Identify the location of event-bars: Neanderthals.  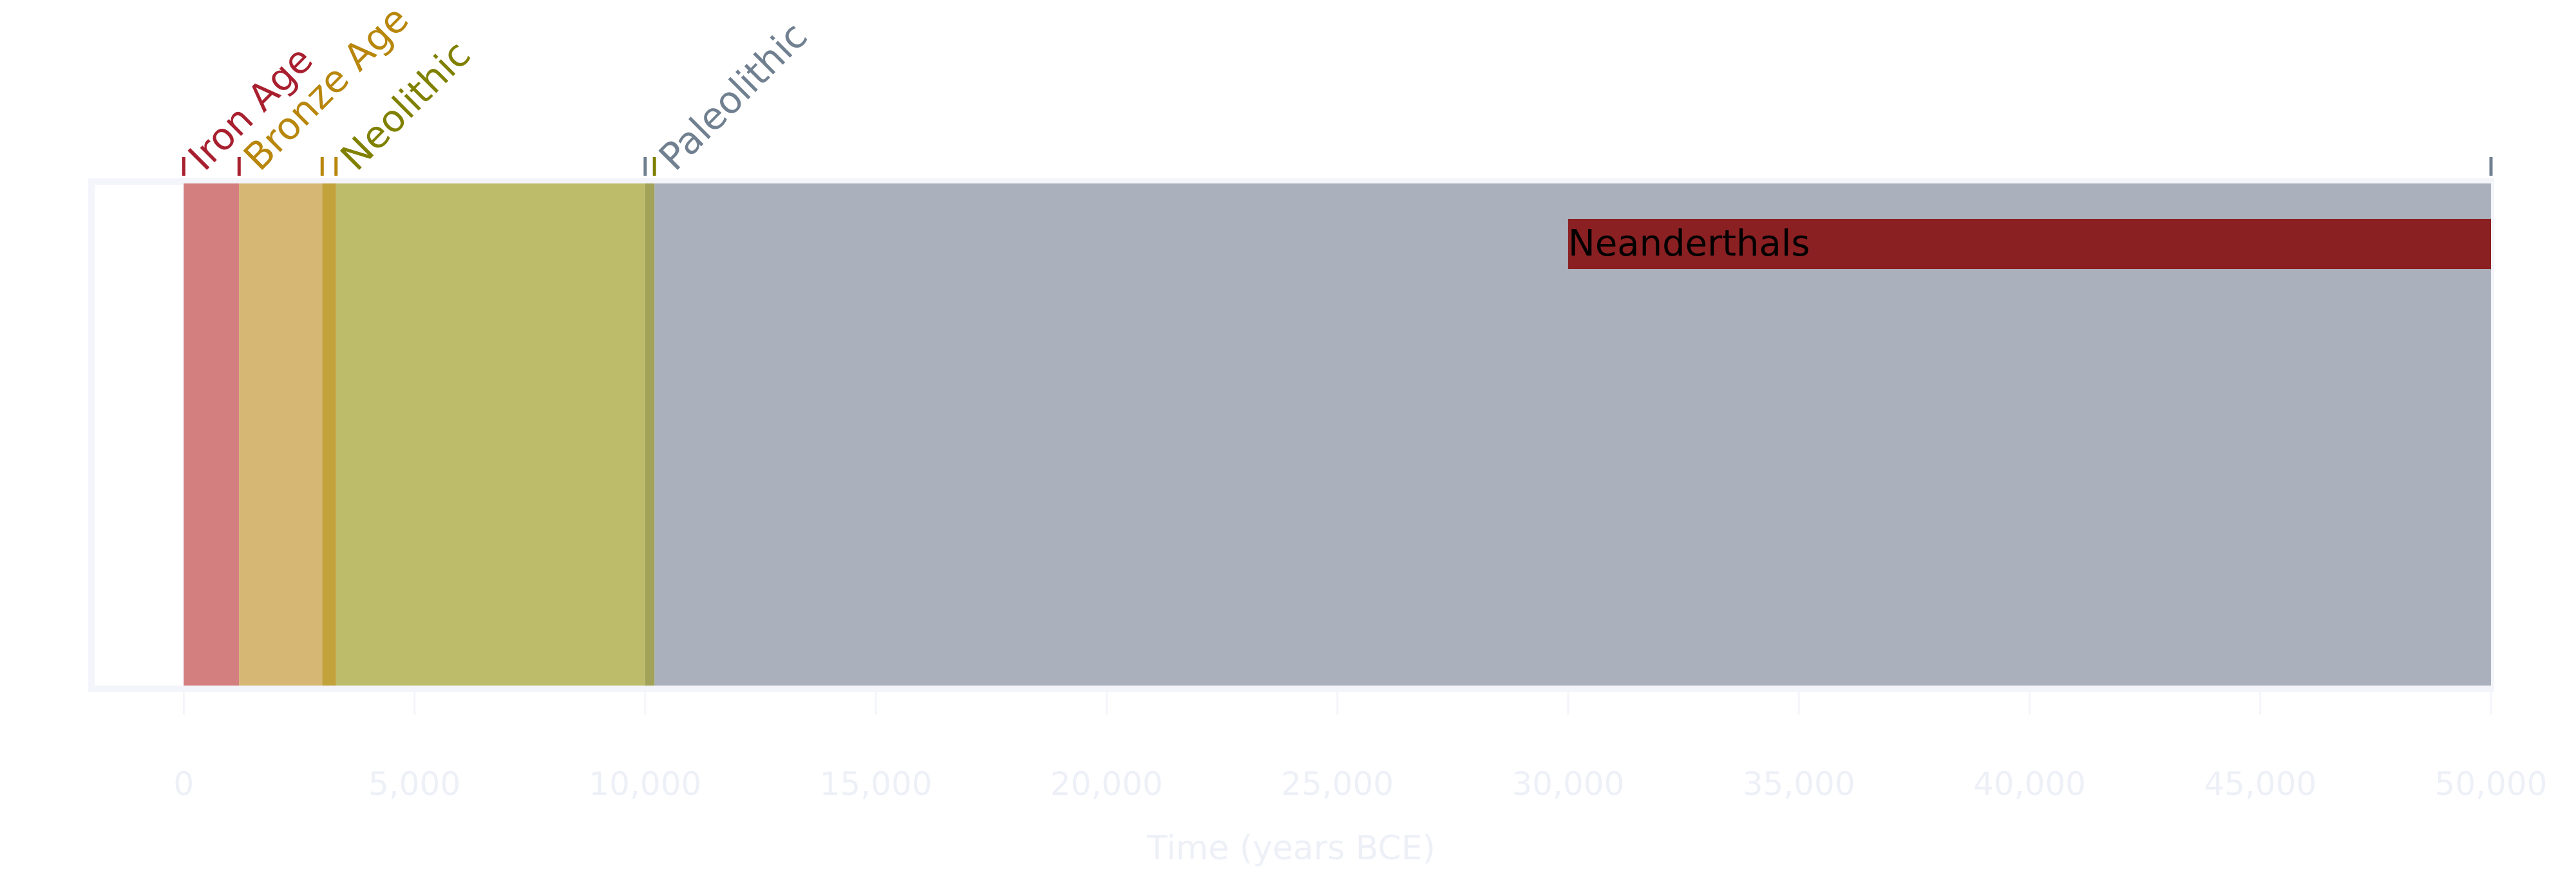
(2029, 244).